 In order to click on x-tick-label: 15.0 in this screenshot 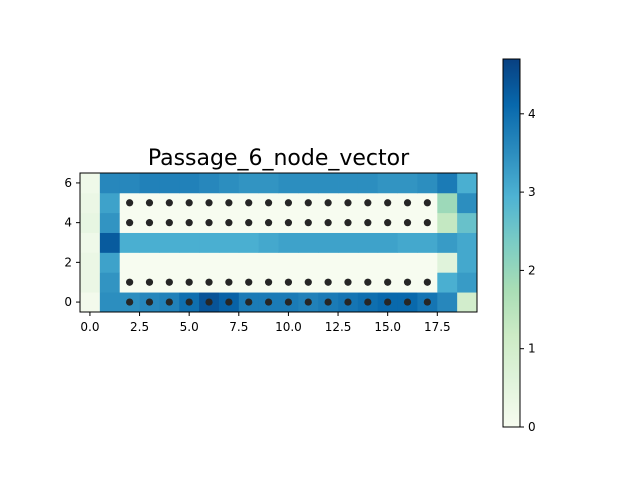, I will do `click(387, 327)`.